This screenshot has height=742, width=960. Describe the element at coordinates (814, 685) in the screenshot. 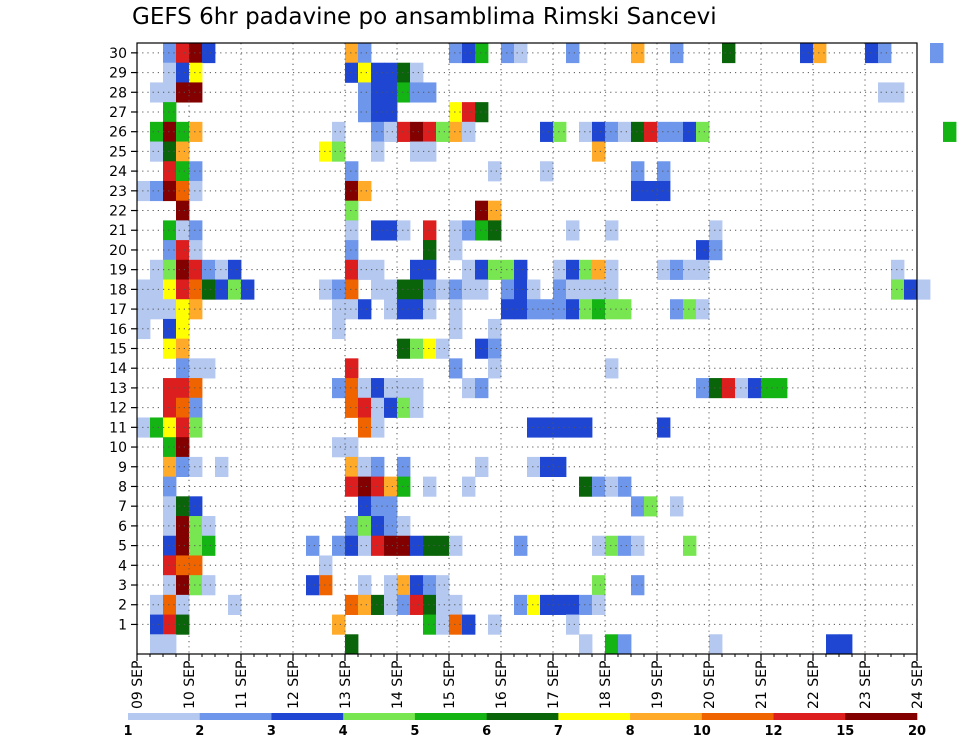

I see `x-tick-label: 22 SEP` at that location.